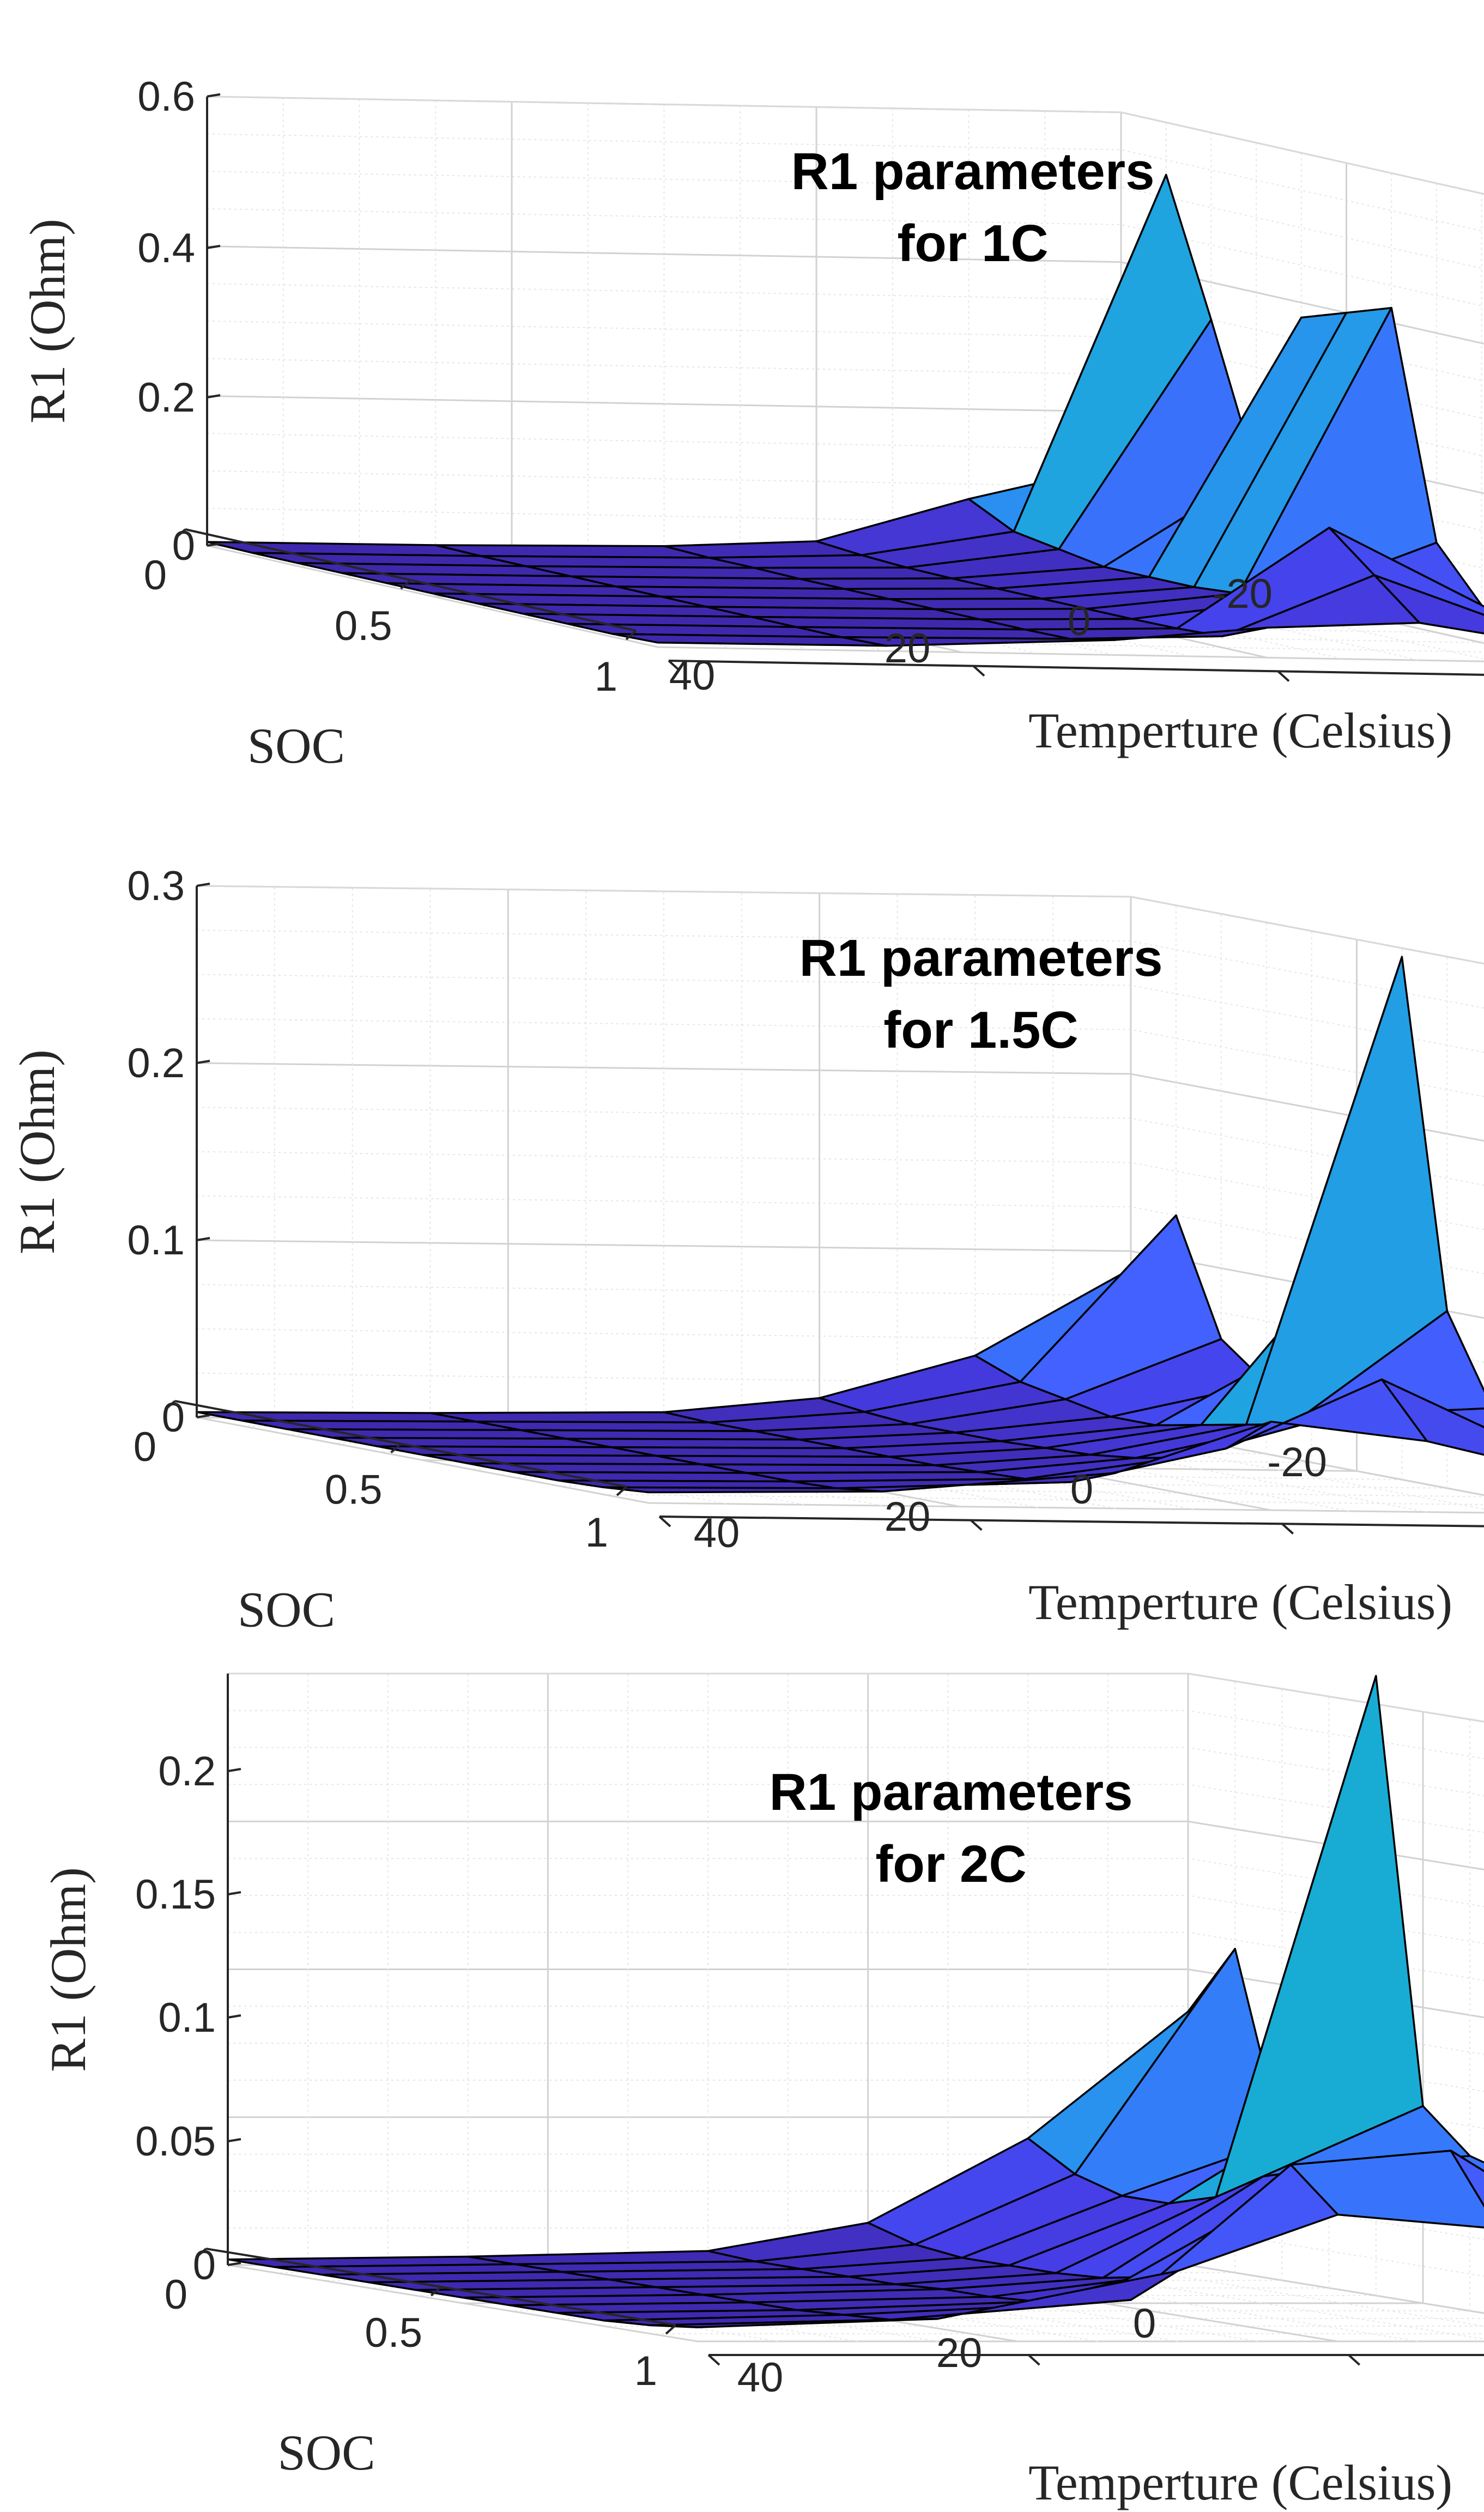 The image size is (1484, 2512). What do you see at coordinates (175, 1894) in the screenshot?
I see `z-tick-label: 0.15` at bounding box center [175, 1894].